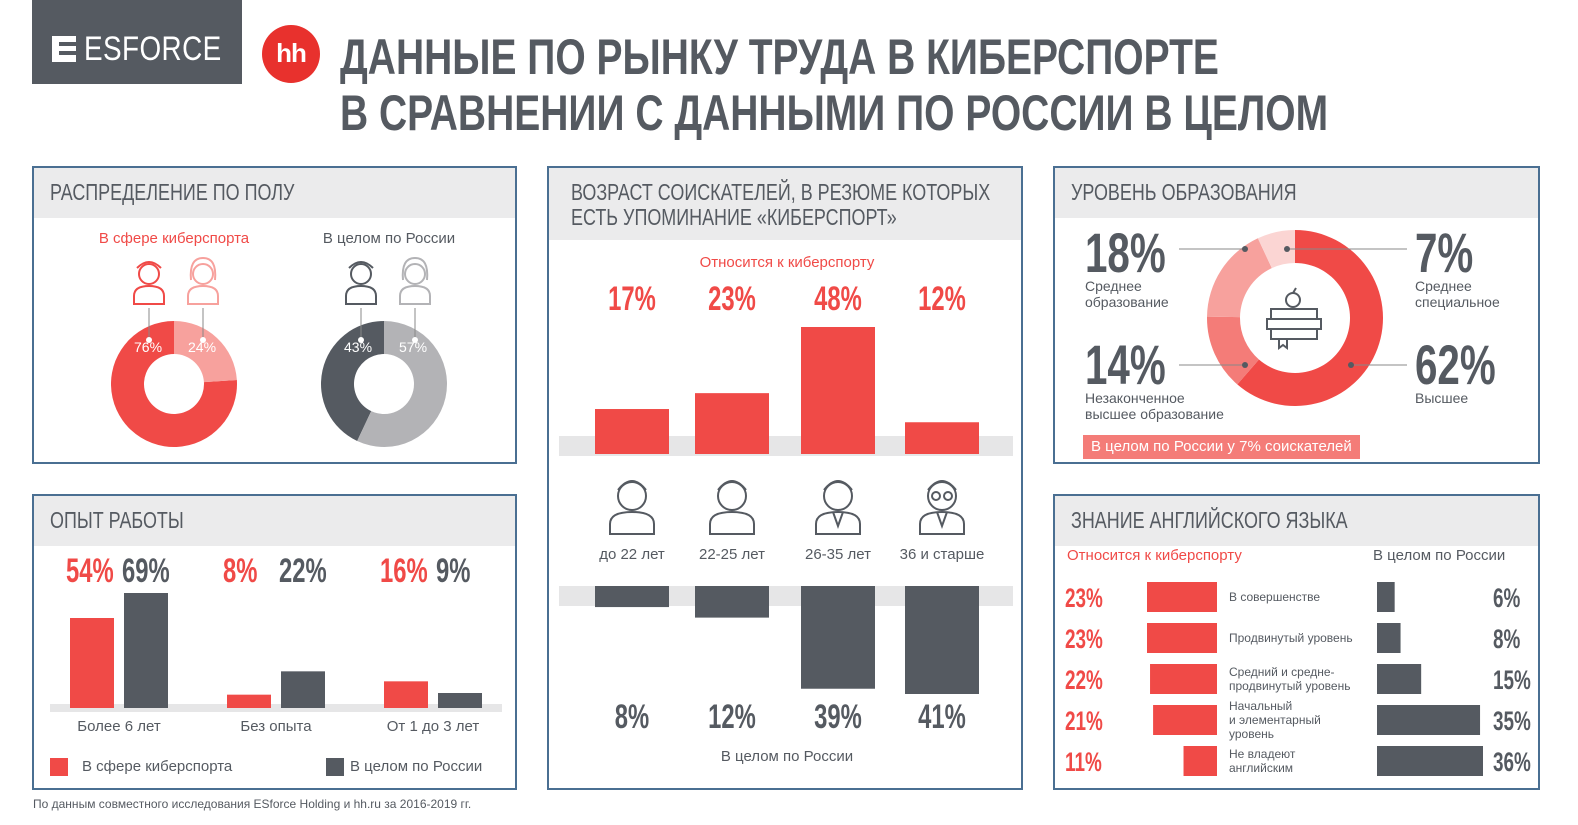 The height and width of the screenshot is (825, 1578). I want to click on age-value-esports: 23%, so click(732, 299).